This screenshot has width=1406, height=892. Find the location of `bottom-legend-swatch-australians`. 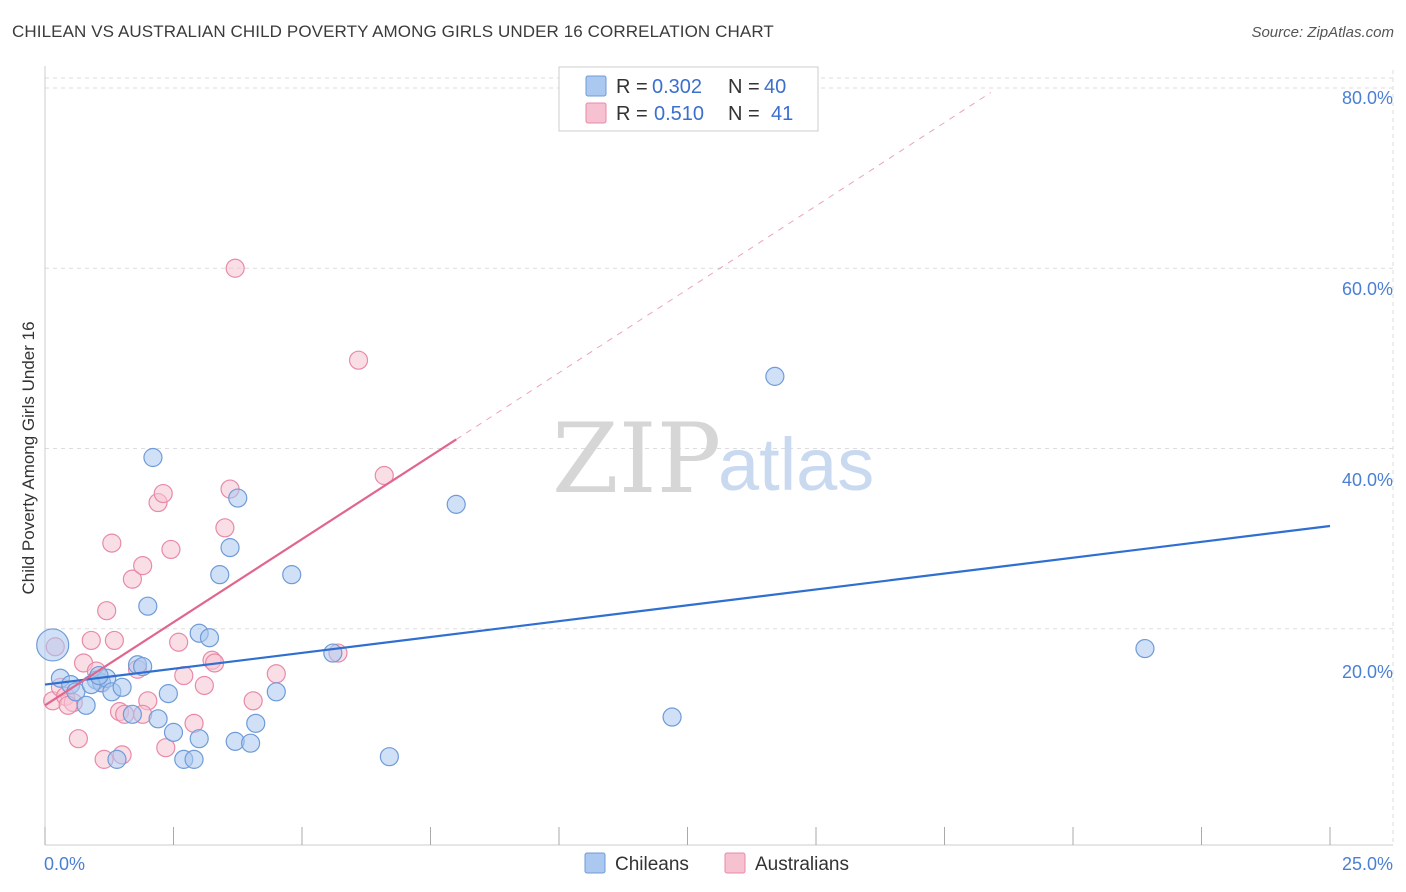

bottom-legend-swatch-australians is located at coordinates (735, 863).